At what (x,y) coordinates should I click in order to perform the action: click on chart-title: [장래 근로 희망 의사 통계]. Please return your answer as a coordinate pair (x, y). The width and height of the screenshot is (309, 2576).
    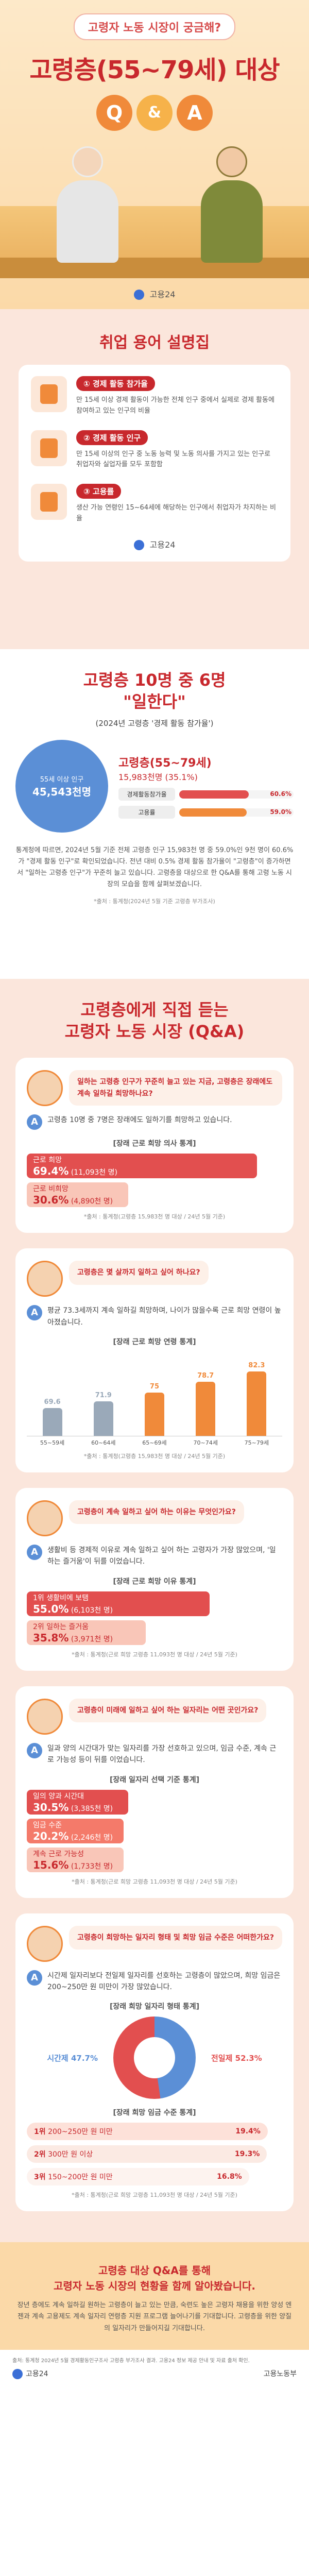
    Looking at the image, I should click on (154, 1144).